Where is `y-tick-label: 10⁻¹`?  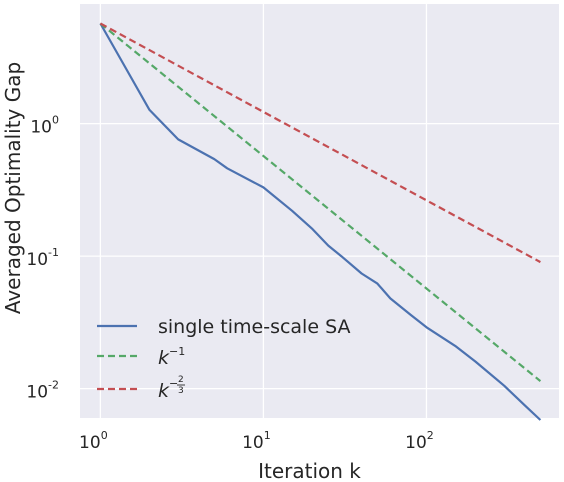 y-tick-label: 10⁻¹ is located at coordinates (42, 258).